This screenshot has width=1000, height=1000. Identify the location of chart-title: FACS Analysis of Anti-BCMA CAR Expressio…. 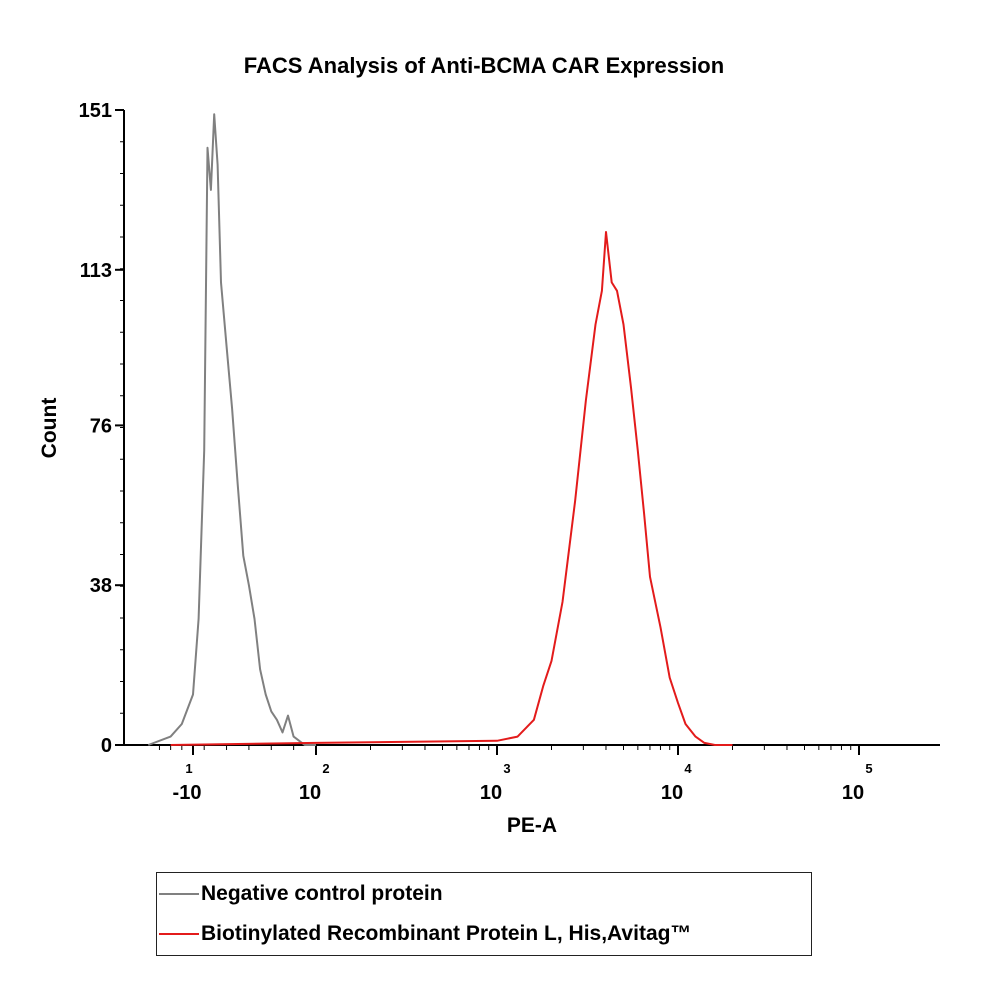
(484, 65).